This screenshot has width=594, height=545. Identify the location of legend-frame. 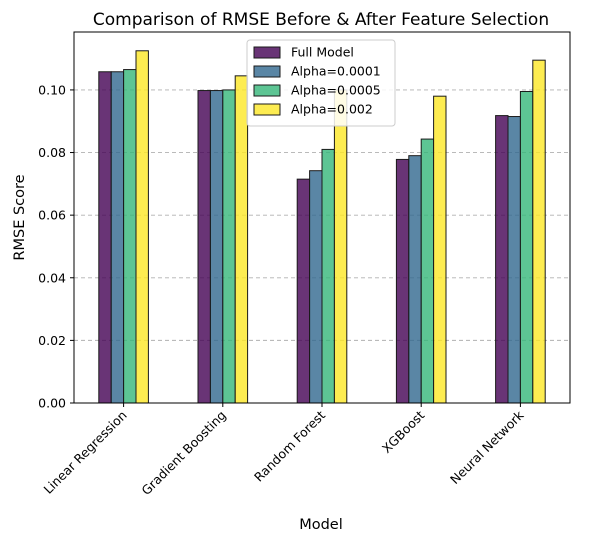
(321, 83).